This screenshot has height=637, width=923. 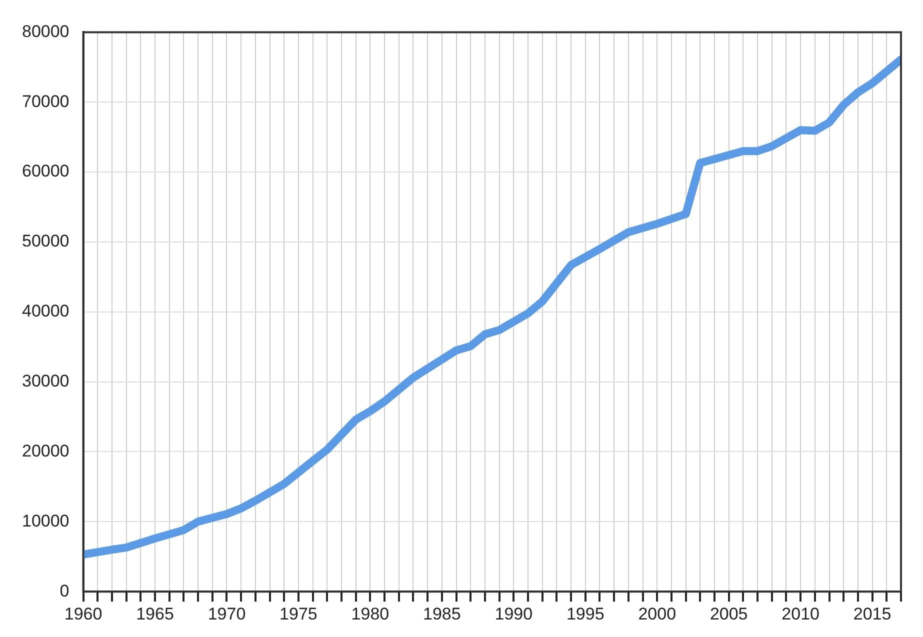 I want to click on y-tick-label: 0, so click(x=65, y=590).